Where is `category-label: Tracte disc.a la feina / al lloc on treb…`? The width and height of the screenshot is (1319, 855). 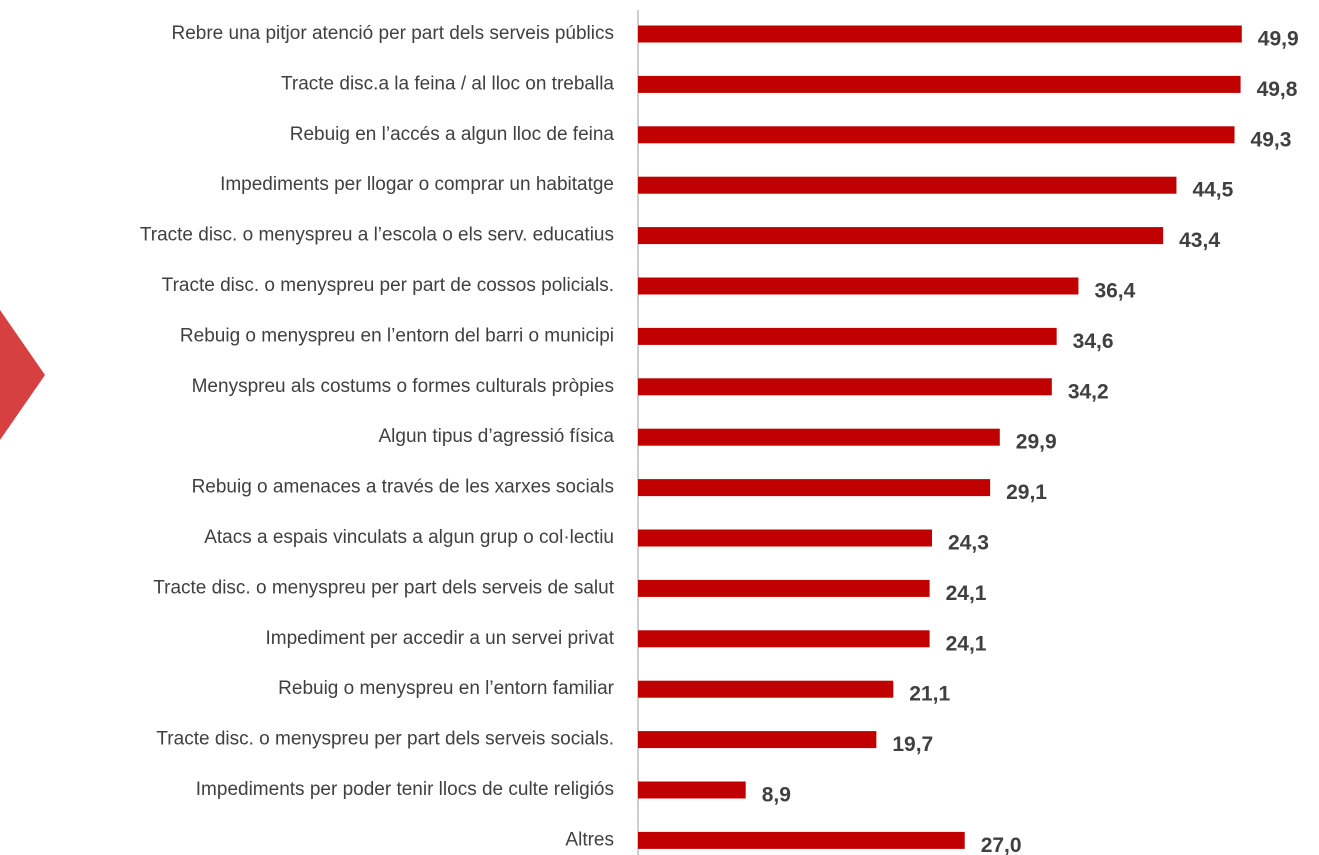
category-label: Tracte disc.a la feina / al lloc on treb… is located at coordinates (447, 83).